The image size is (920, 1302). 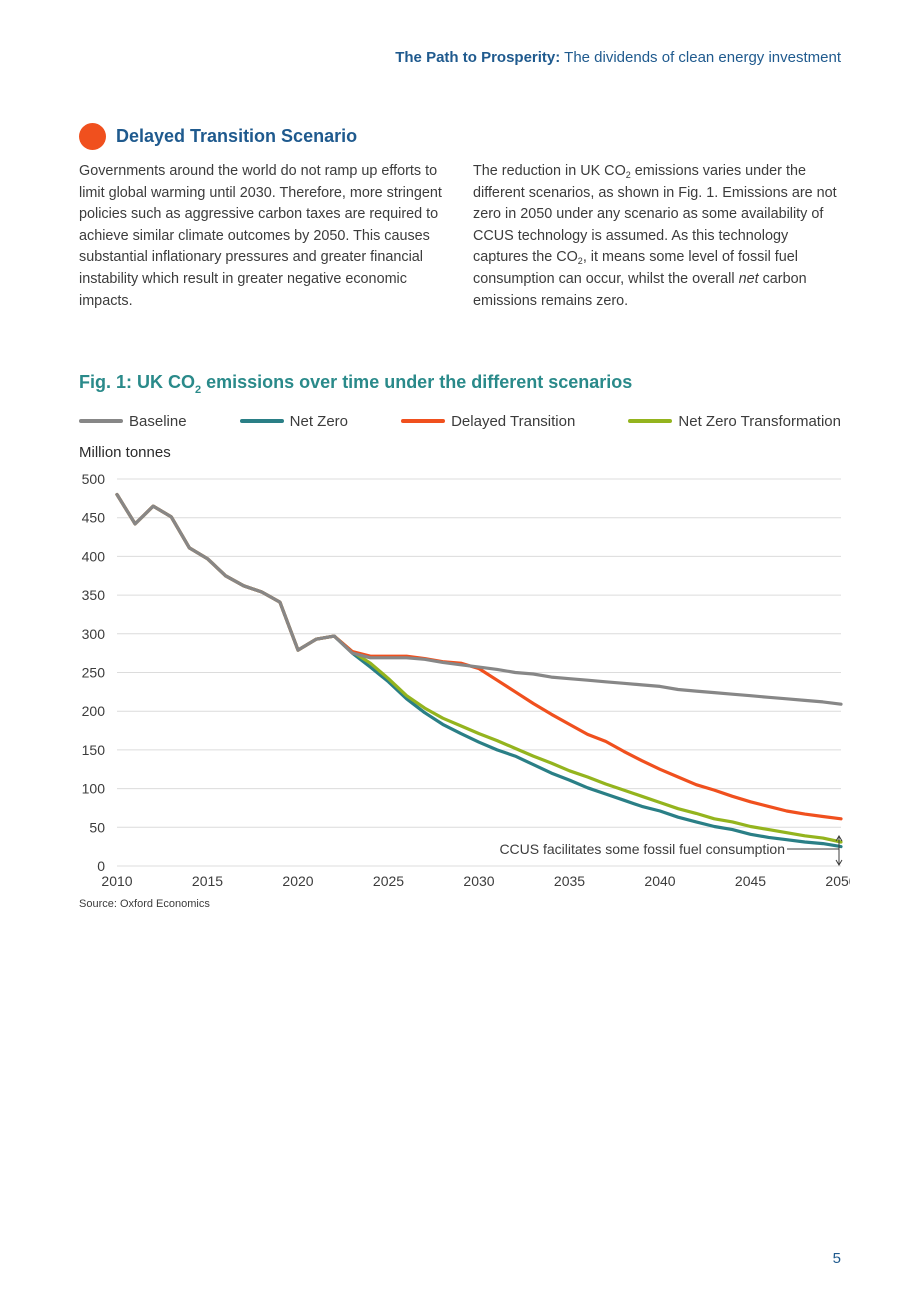 I want to click on x-tick-label: 2010, so click(x=116, y=881).